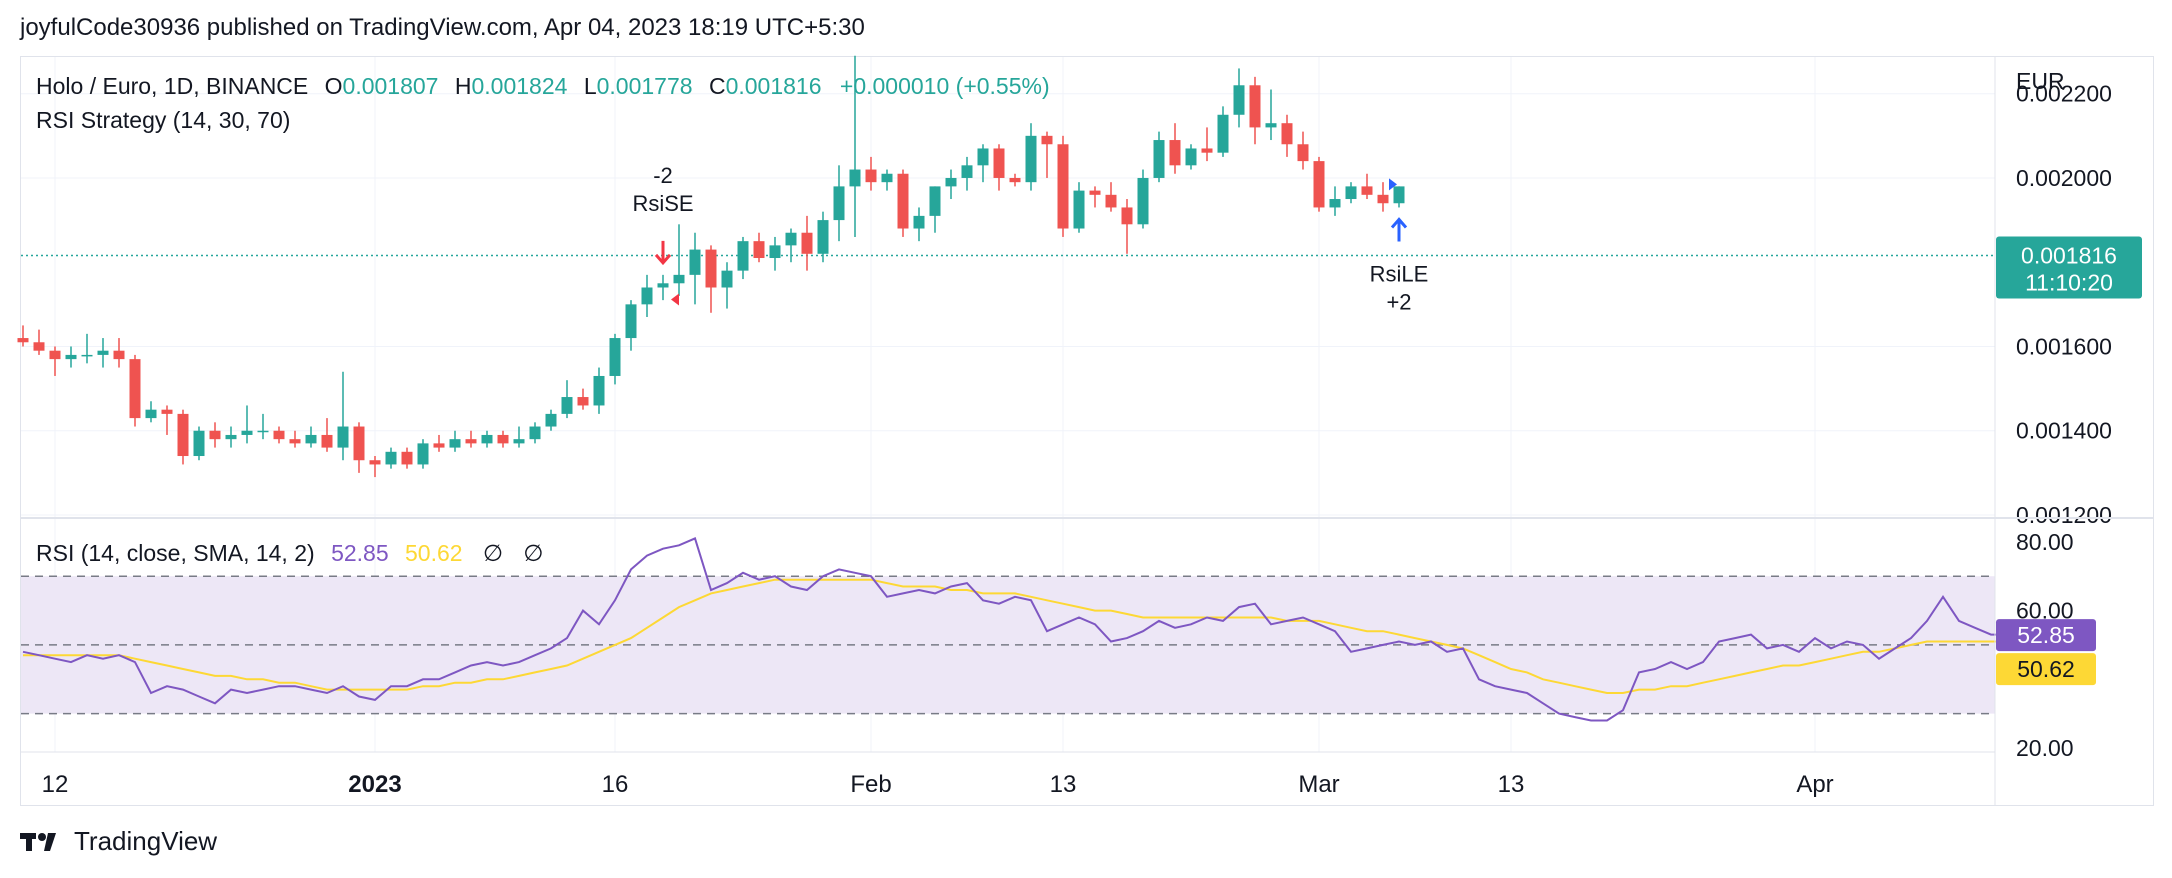 The width and height of the screenshot is (2172, 878). What do you see at coordinates (1399, 246) in the screenshot?
I see `buy-signal: RsiLE +2` at bounding box center [1399, 246].